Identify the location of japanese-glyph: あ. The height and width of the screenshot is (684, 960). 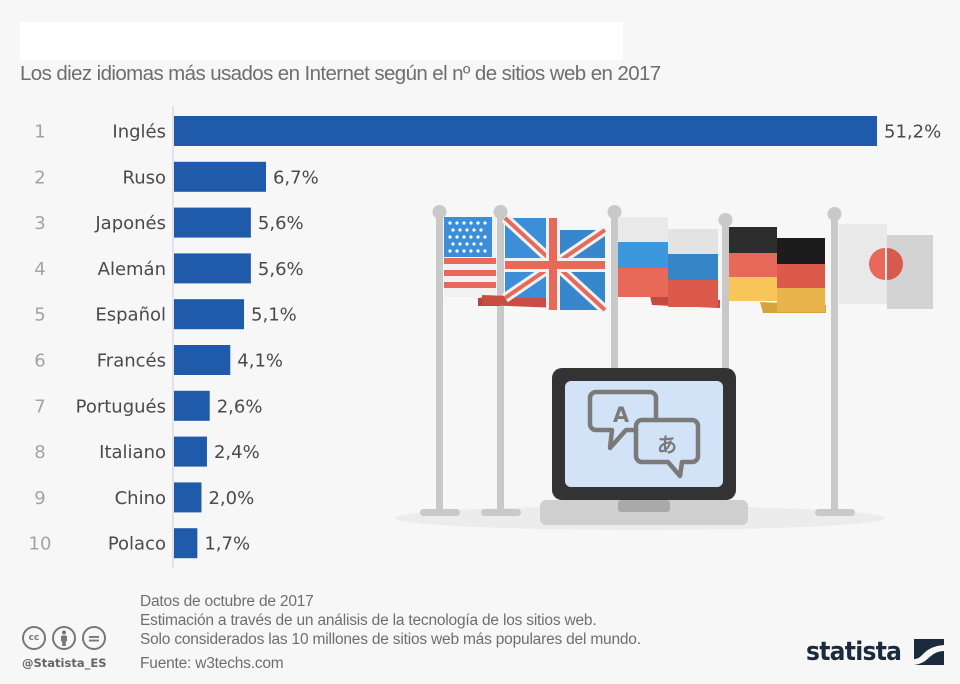
(667, 445).